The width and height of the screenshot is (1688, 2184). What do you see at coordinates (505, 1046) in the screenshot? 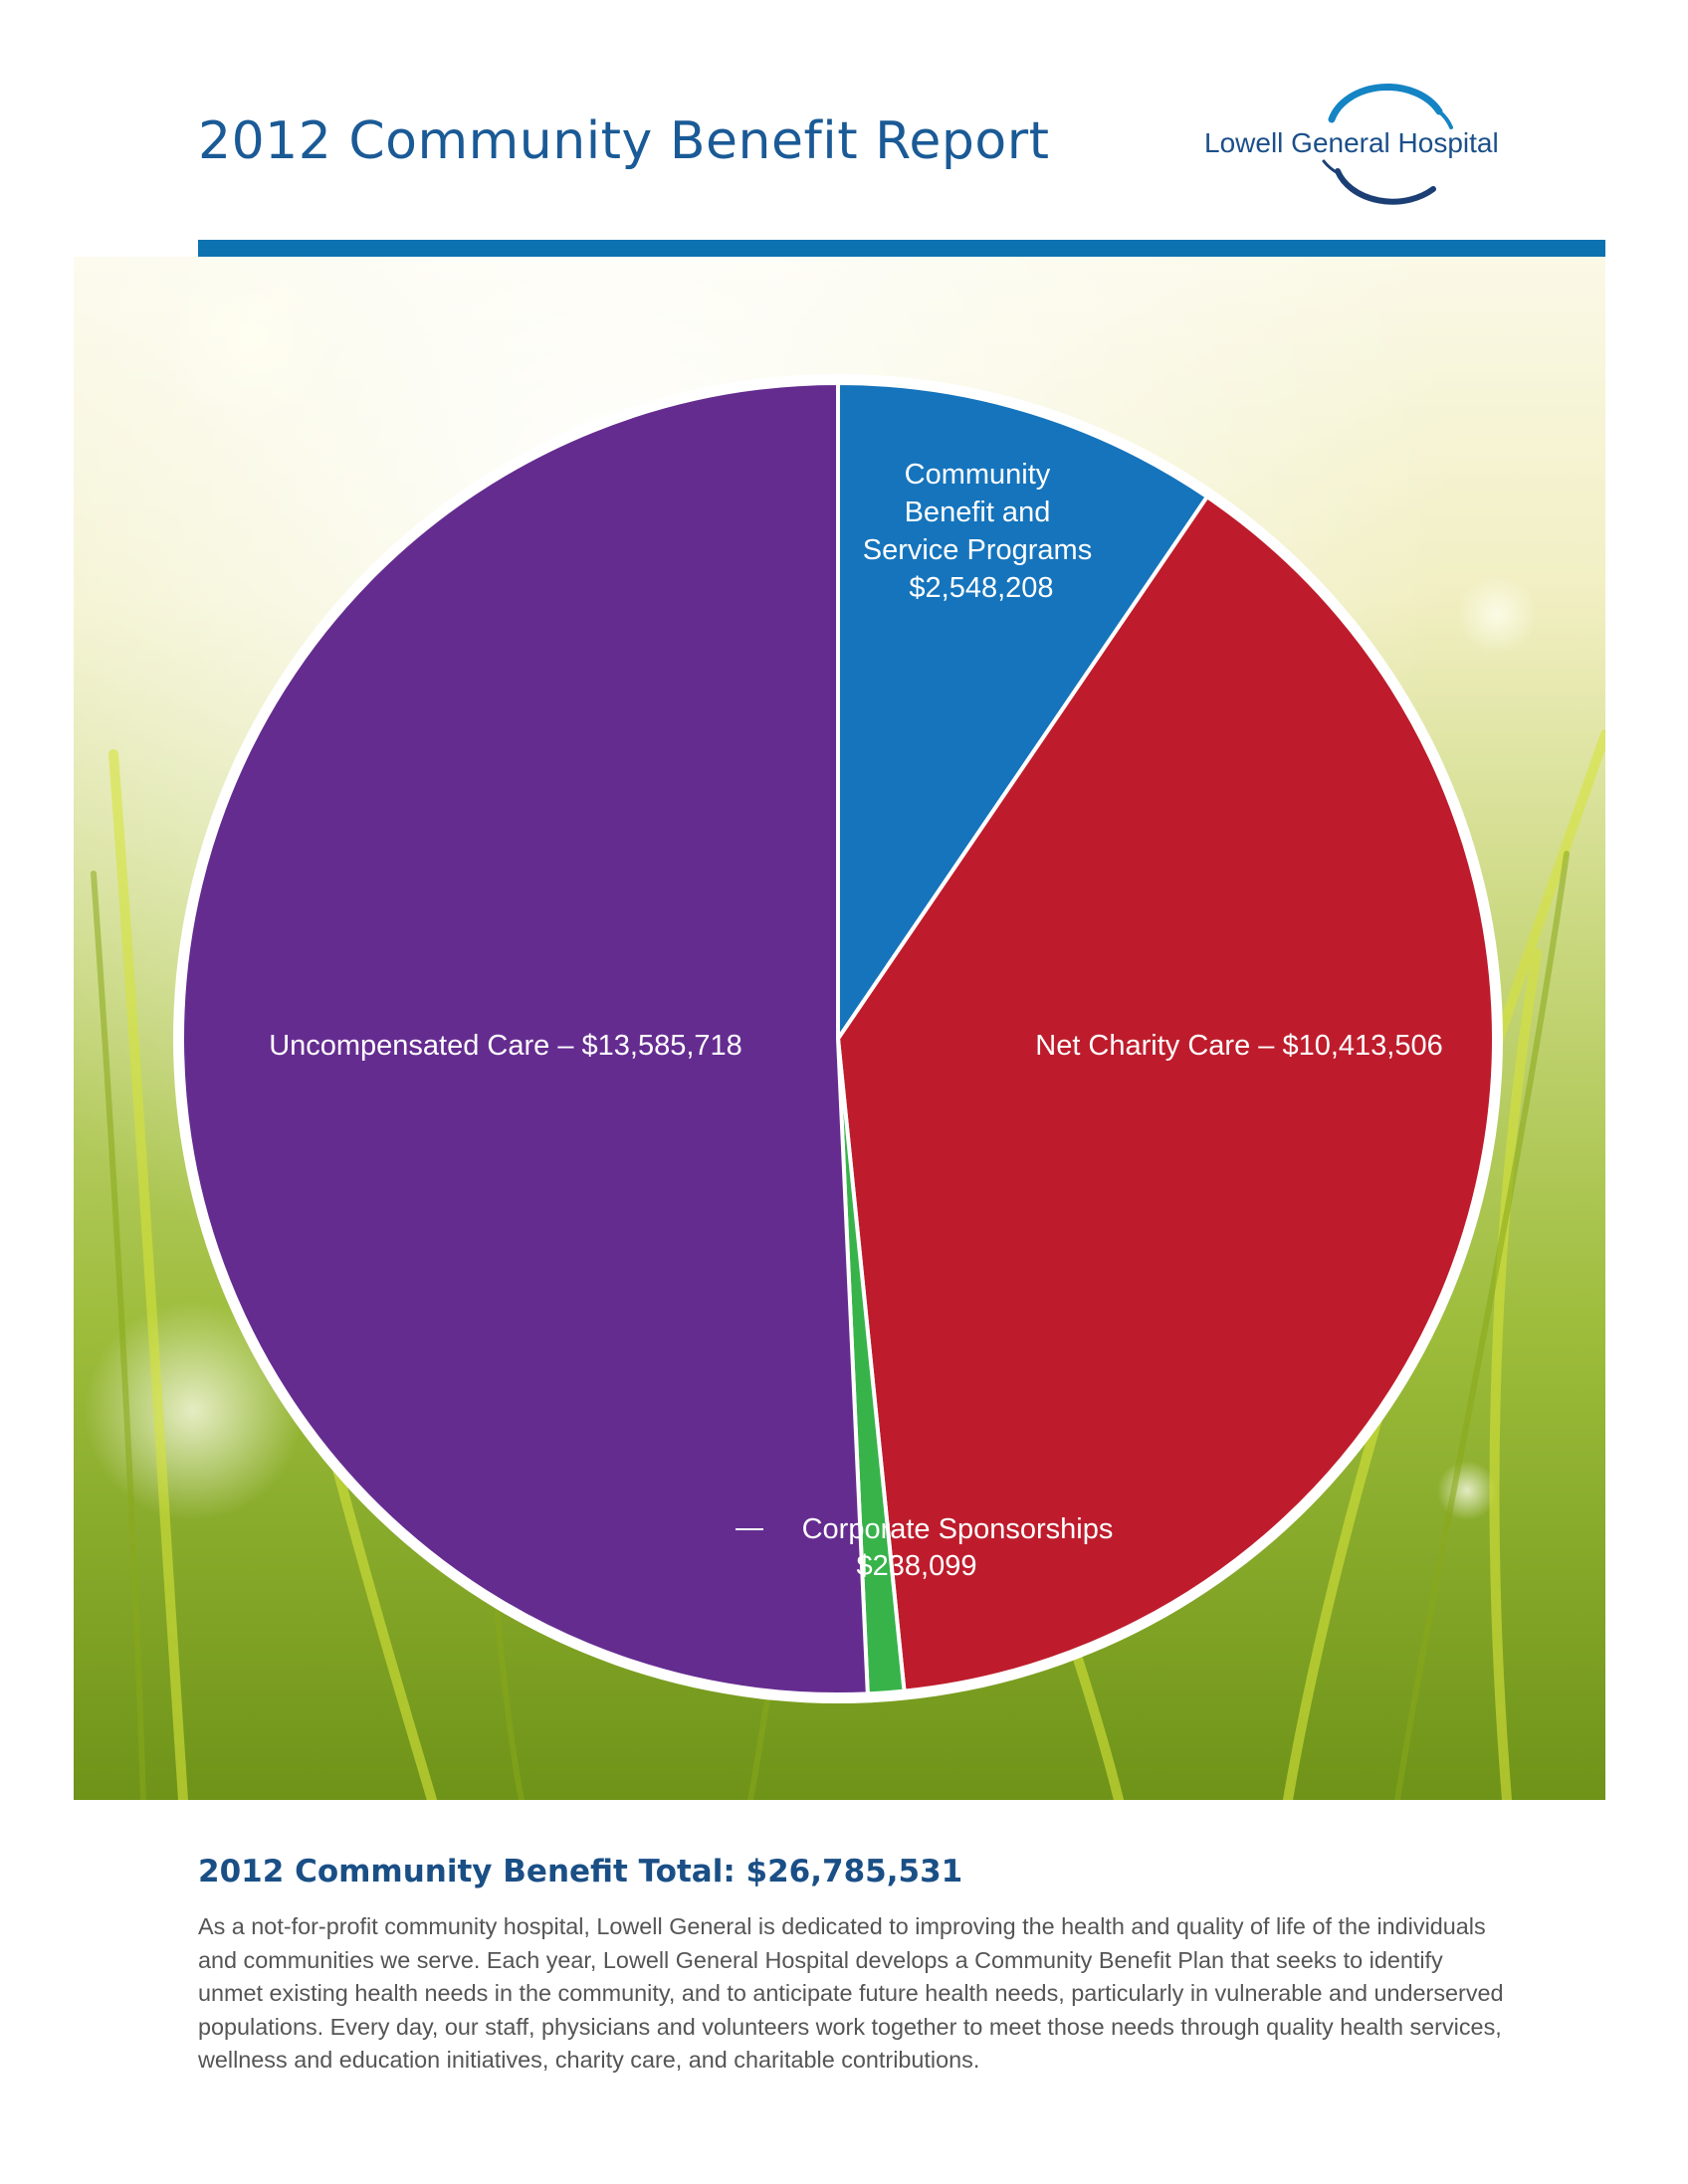
I see `label-uncompensated-care: Uncompensated Care – $13,585,718` at bounding box center [505, 1046].